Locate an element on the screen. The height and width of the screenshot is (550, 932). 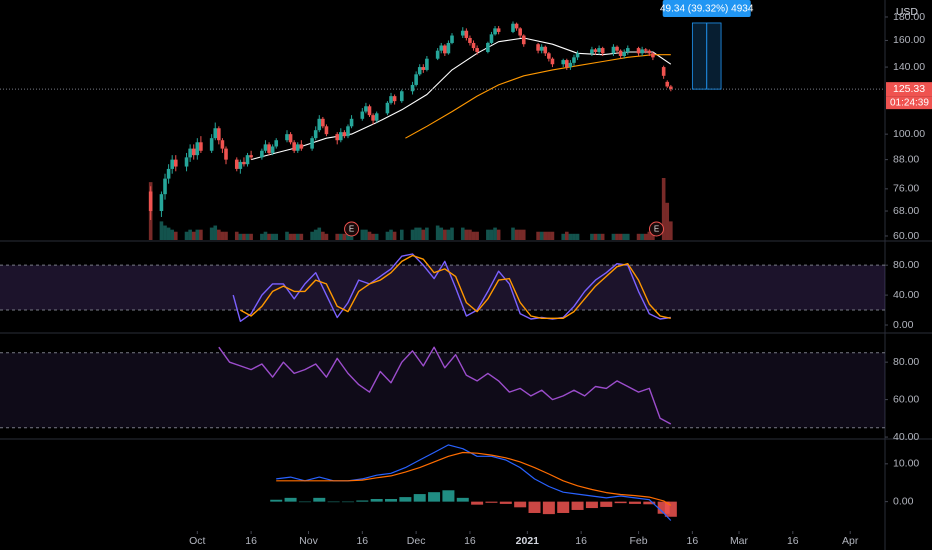
x-tick-label: Apr is located at coordinates (850, 541).